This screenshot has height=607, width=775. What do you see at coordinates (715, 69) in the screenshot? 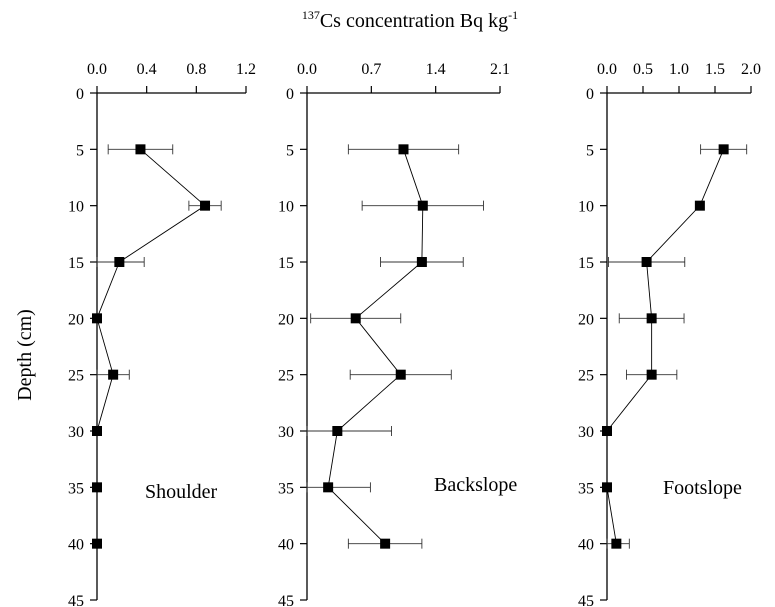
I see `x-tick-label: 1.5` at bounding box center [715, 69].